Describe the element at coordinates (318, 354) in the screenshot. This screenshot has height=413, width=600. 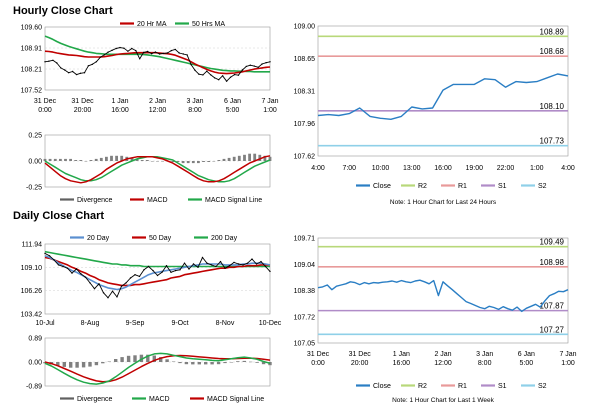
I see `daily-levels-xtick: 31 Dec` at that location.